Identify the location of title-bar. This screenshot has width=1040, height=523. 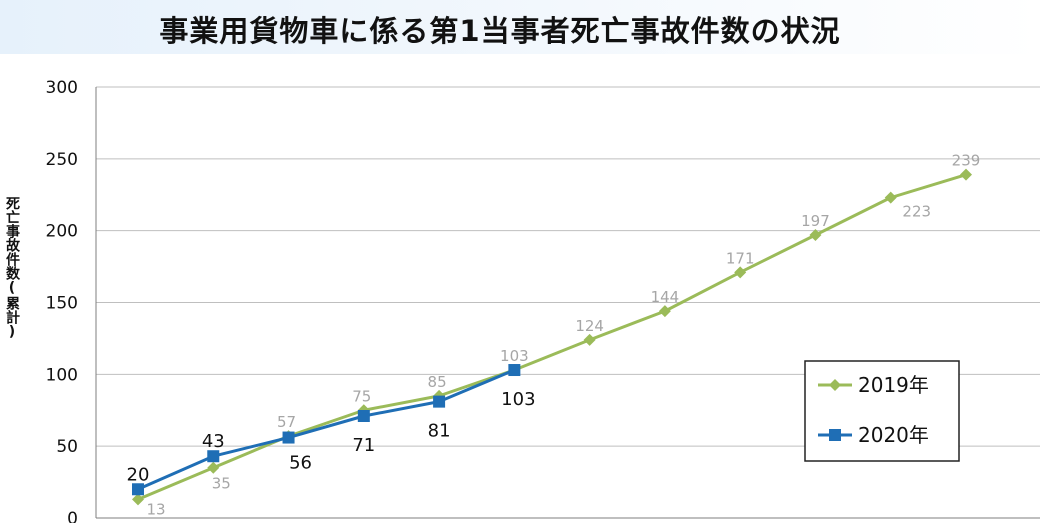
(520, 27).